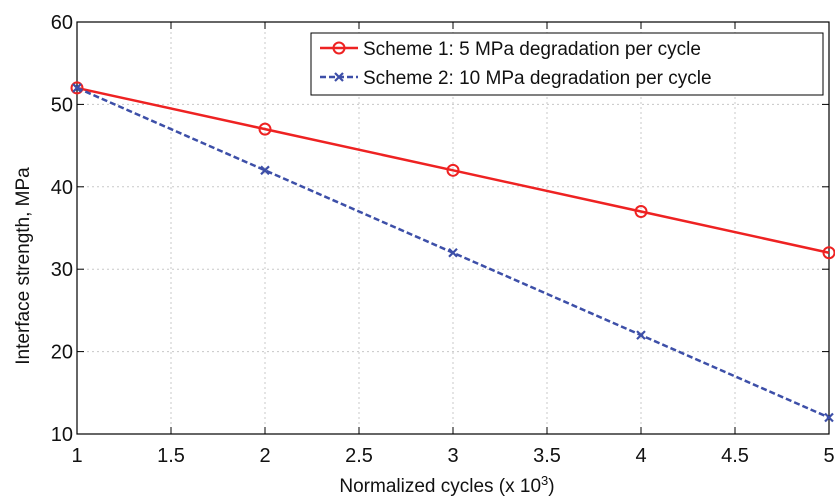 Image resolution: width=835 pixels, height=498 pixels. Describe the element at coordinates (76, 456) in the screenshot. I see `x-tick-label: 1` at that location.